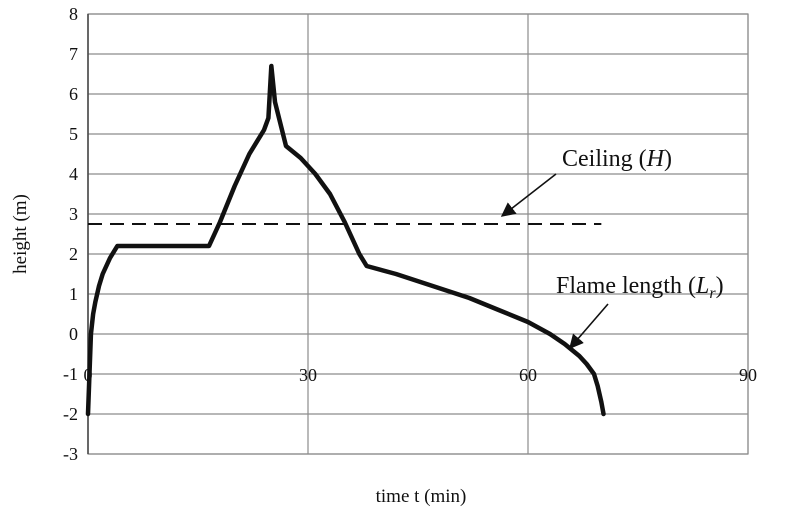 This screenshot has height=516, width=786. What do you see at coordinates (70, 454) in the screenshot?
I see `y-tick-label: -3` at bounding box center [70, 454].